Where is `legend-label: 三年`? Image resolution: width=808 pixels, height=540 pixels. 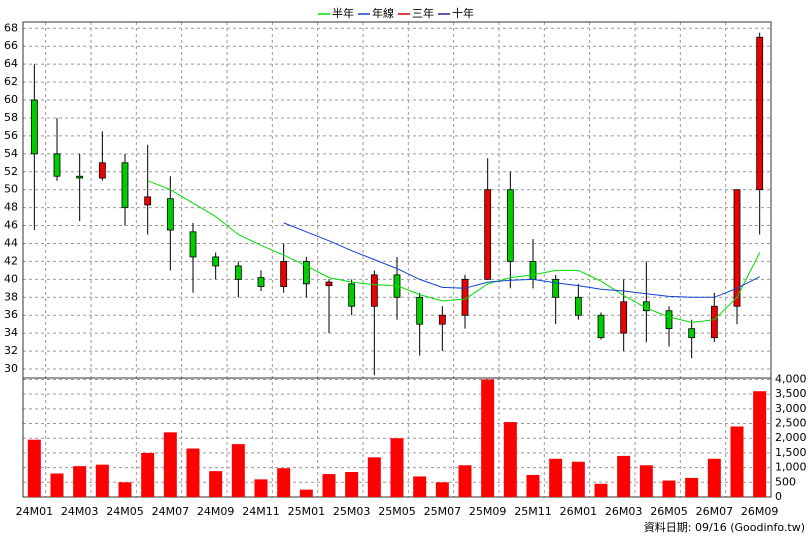
legend-label: 三年 is located at coordinates (423, 13).